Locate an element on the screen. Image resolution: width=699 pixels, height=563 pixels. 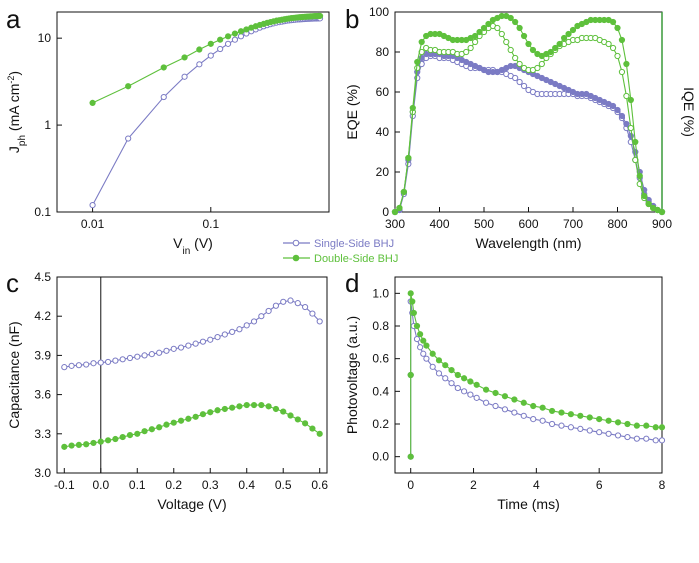
y-tick-label-b: 60 is located at coordinates (383, 92).